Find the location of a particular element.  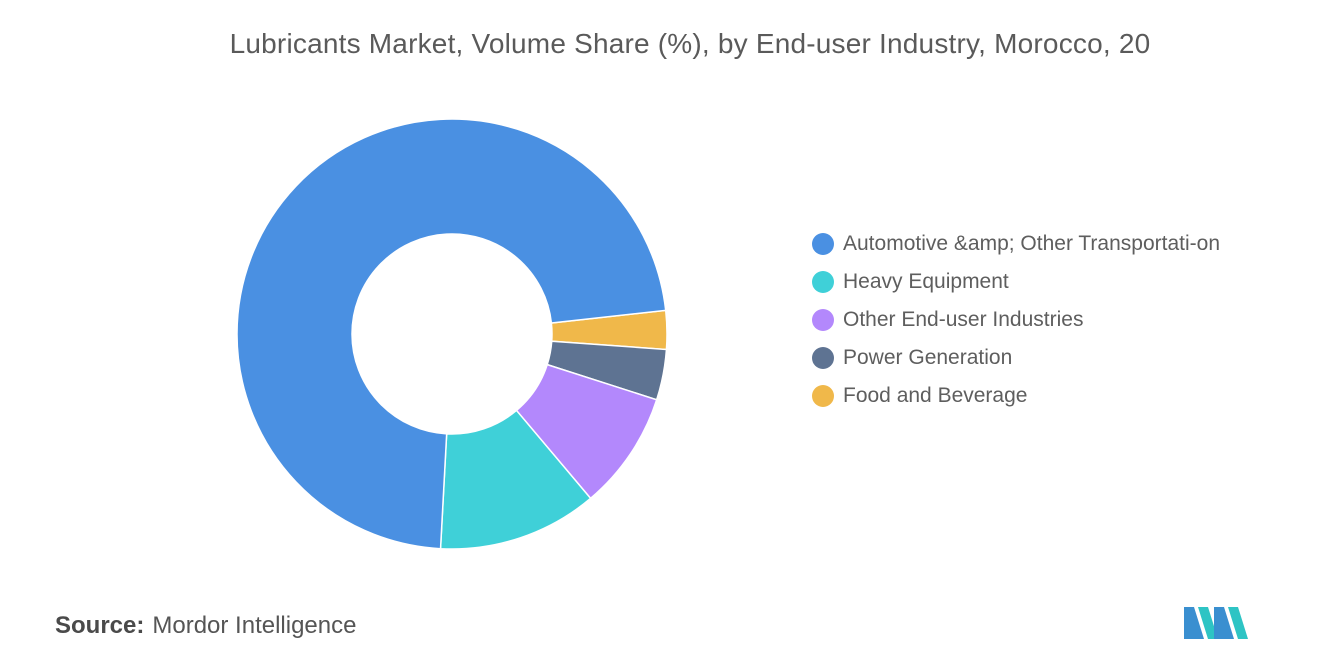

source-label: Source: is located at coordinates (100, 625).